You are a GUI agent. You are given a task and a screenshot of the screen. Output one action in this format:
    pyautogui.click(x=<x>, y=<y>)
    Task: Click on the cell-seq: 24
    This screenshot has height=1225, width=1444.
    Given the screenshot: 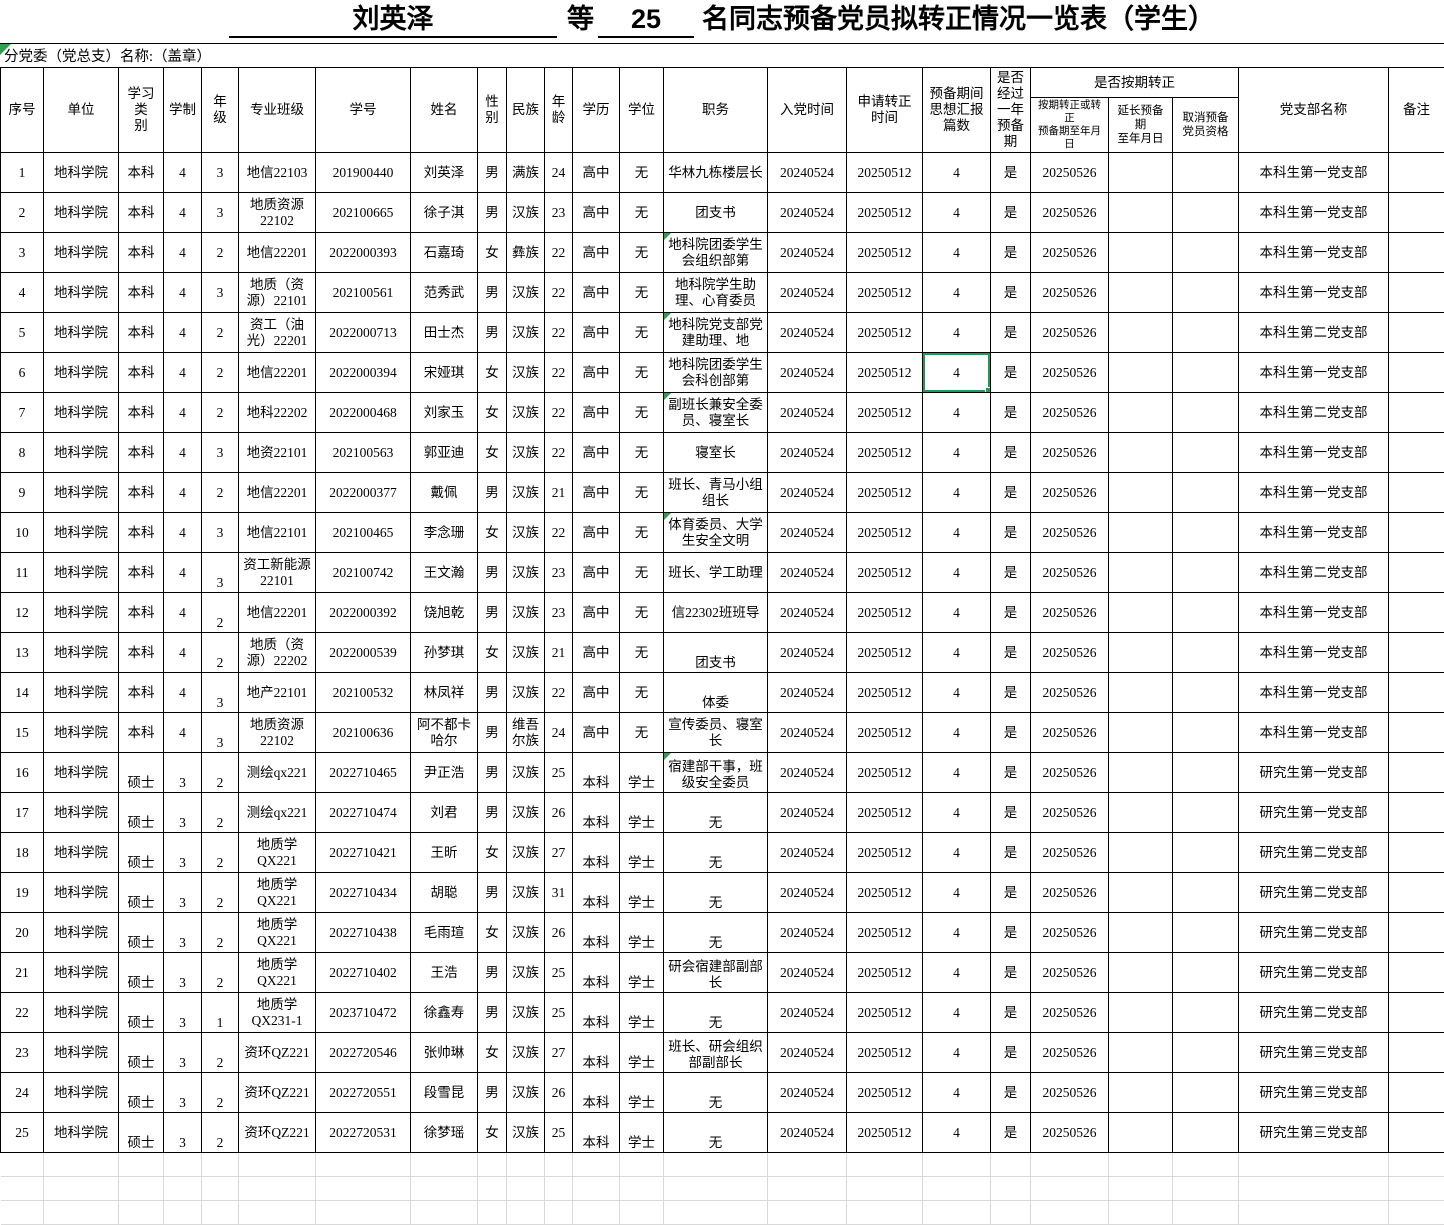 What is the action you would take?
    pyautogui.click(x=22, y=1093)
    